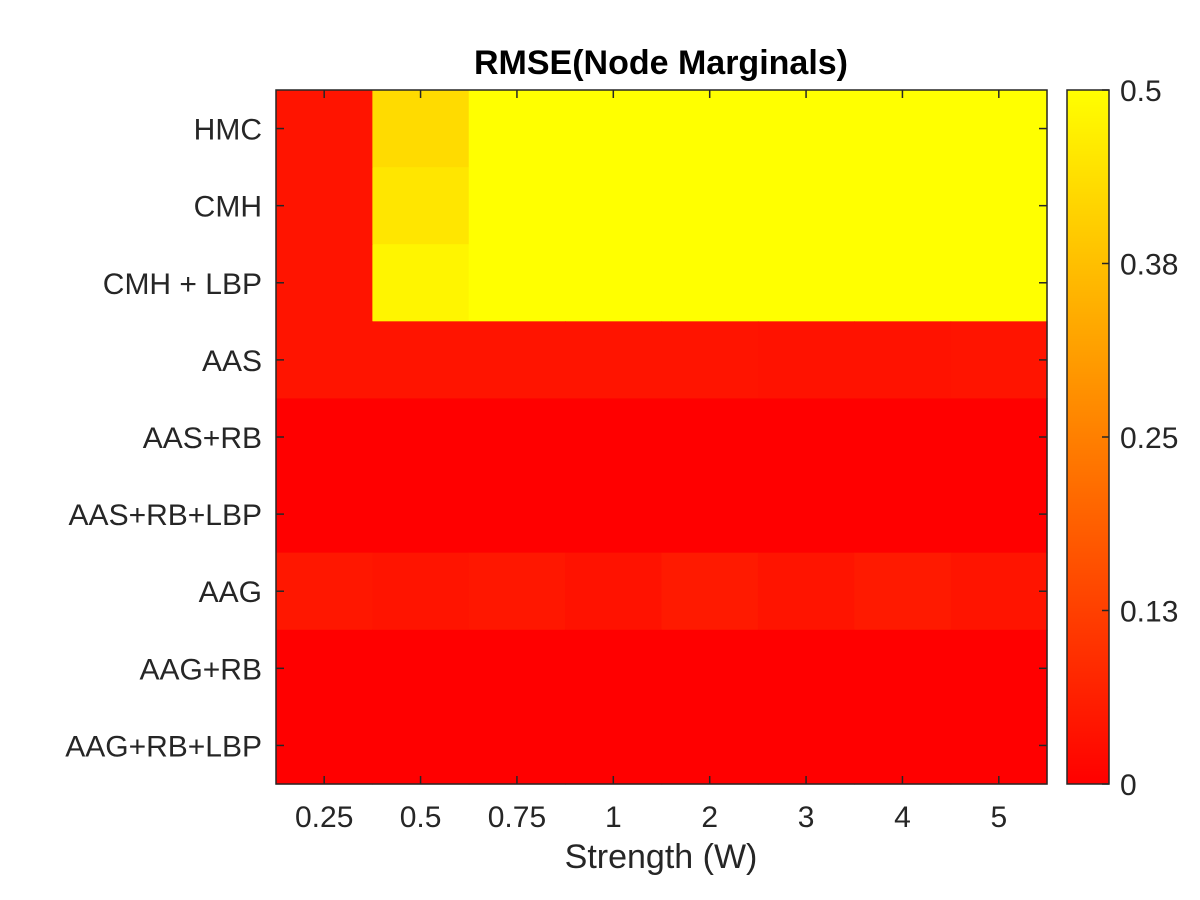 Image resolution: width=1200 pixels, height=900 pixels. I want to click on y-tick-label: CMH, so click(228, 207).